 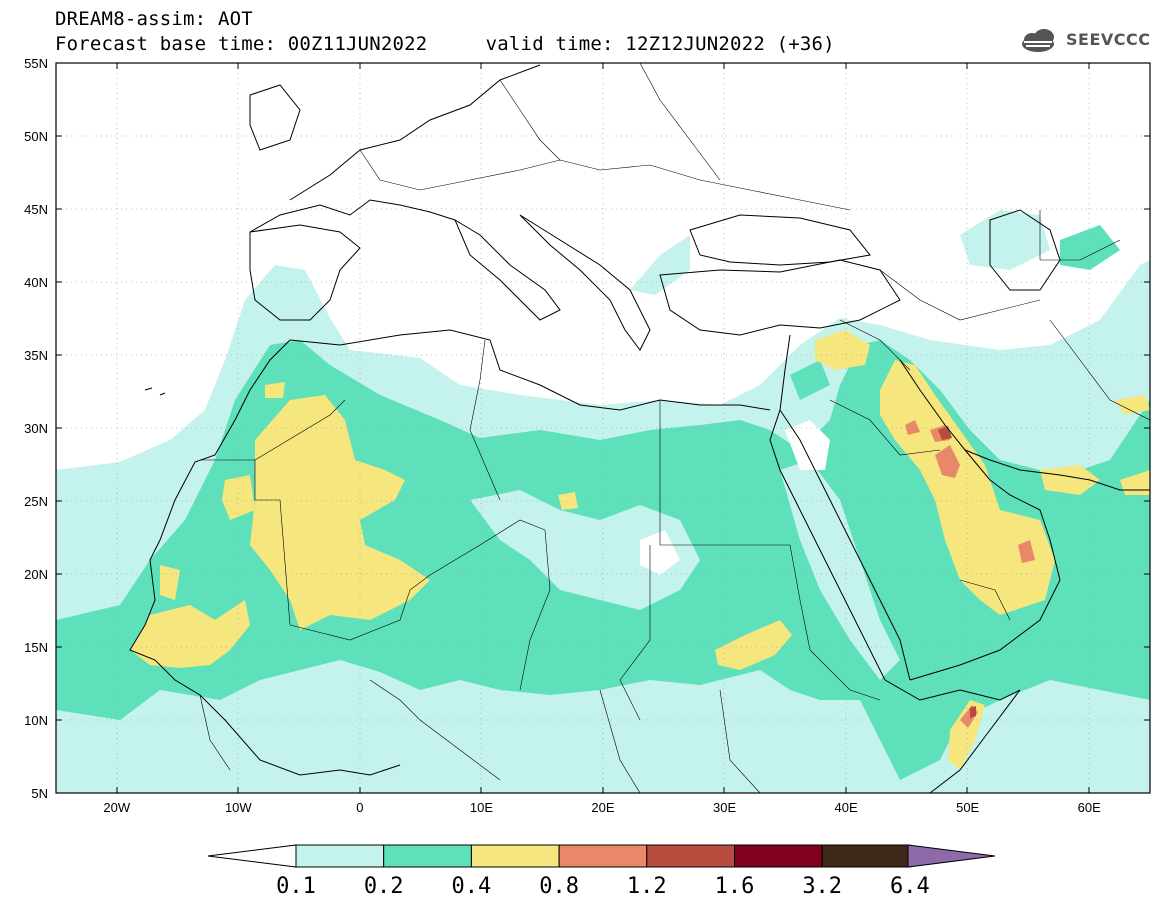 I want to click on colorbar-label: 0.4, so click(x=472, y=886).